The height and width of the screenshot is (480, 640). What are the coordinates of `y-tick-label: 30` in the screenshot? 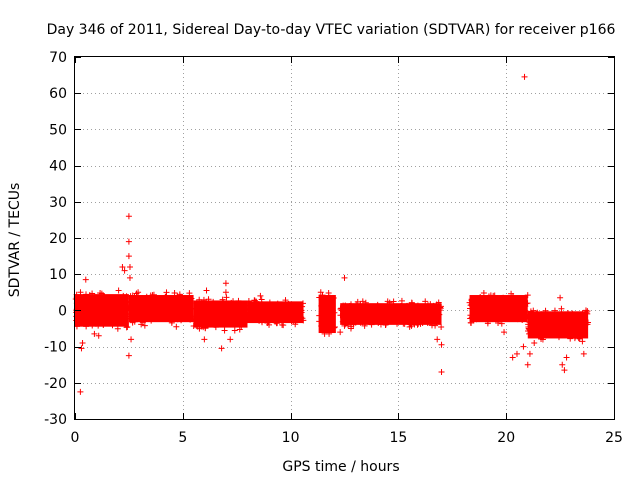 It's located at (58, 203).